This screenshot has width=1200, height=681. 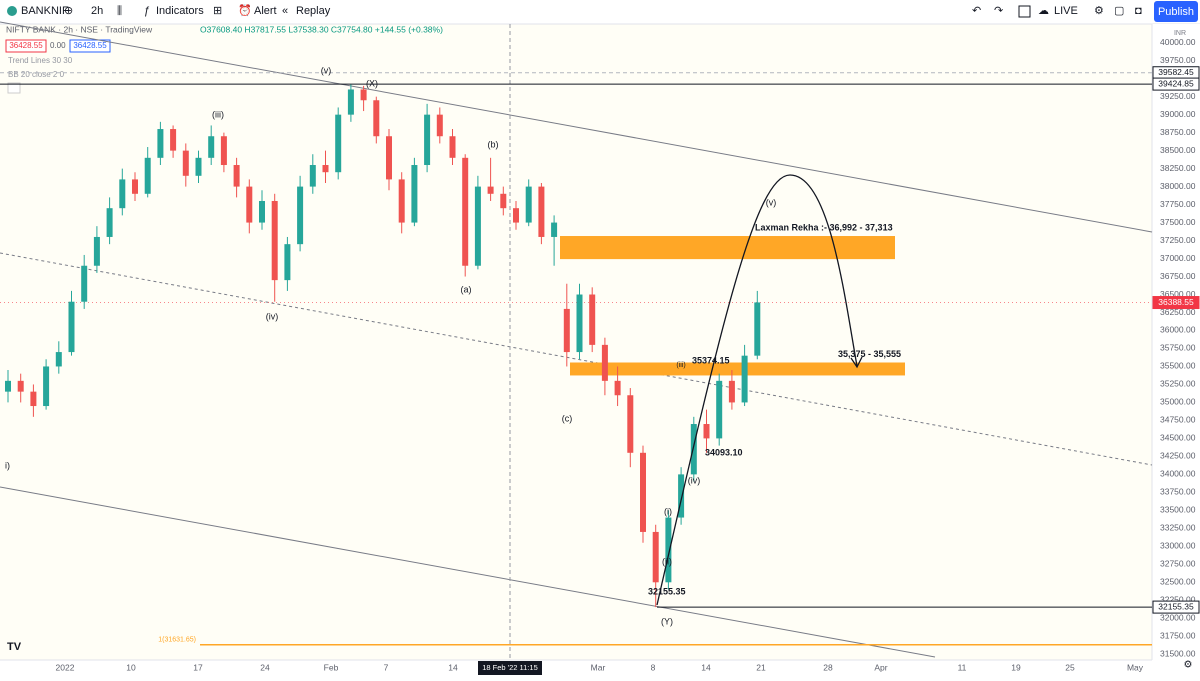 I want to click on axis-settings: ⚙, so click(x=1188, y=665).